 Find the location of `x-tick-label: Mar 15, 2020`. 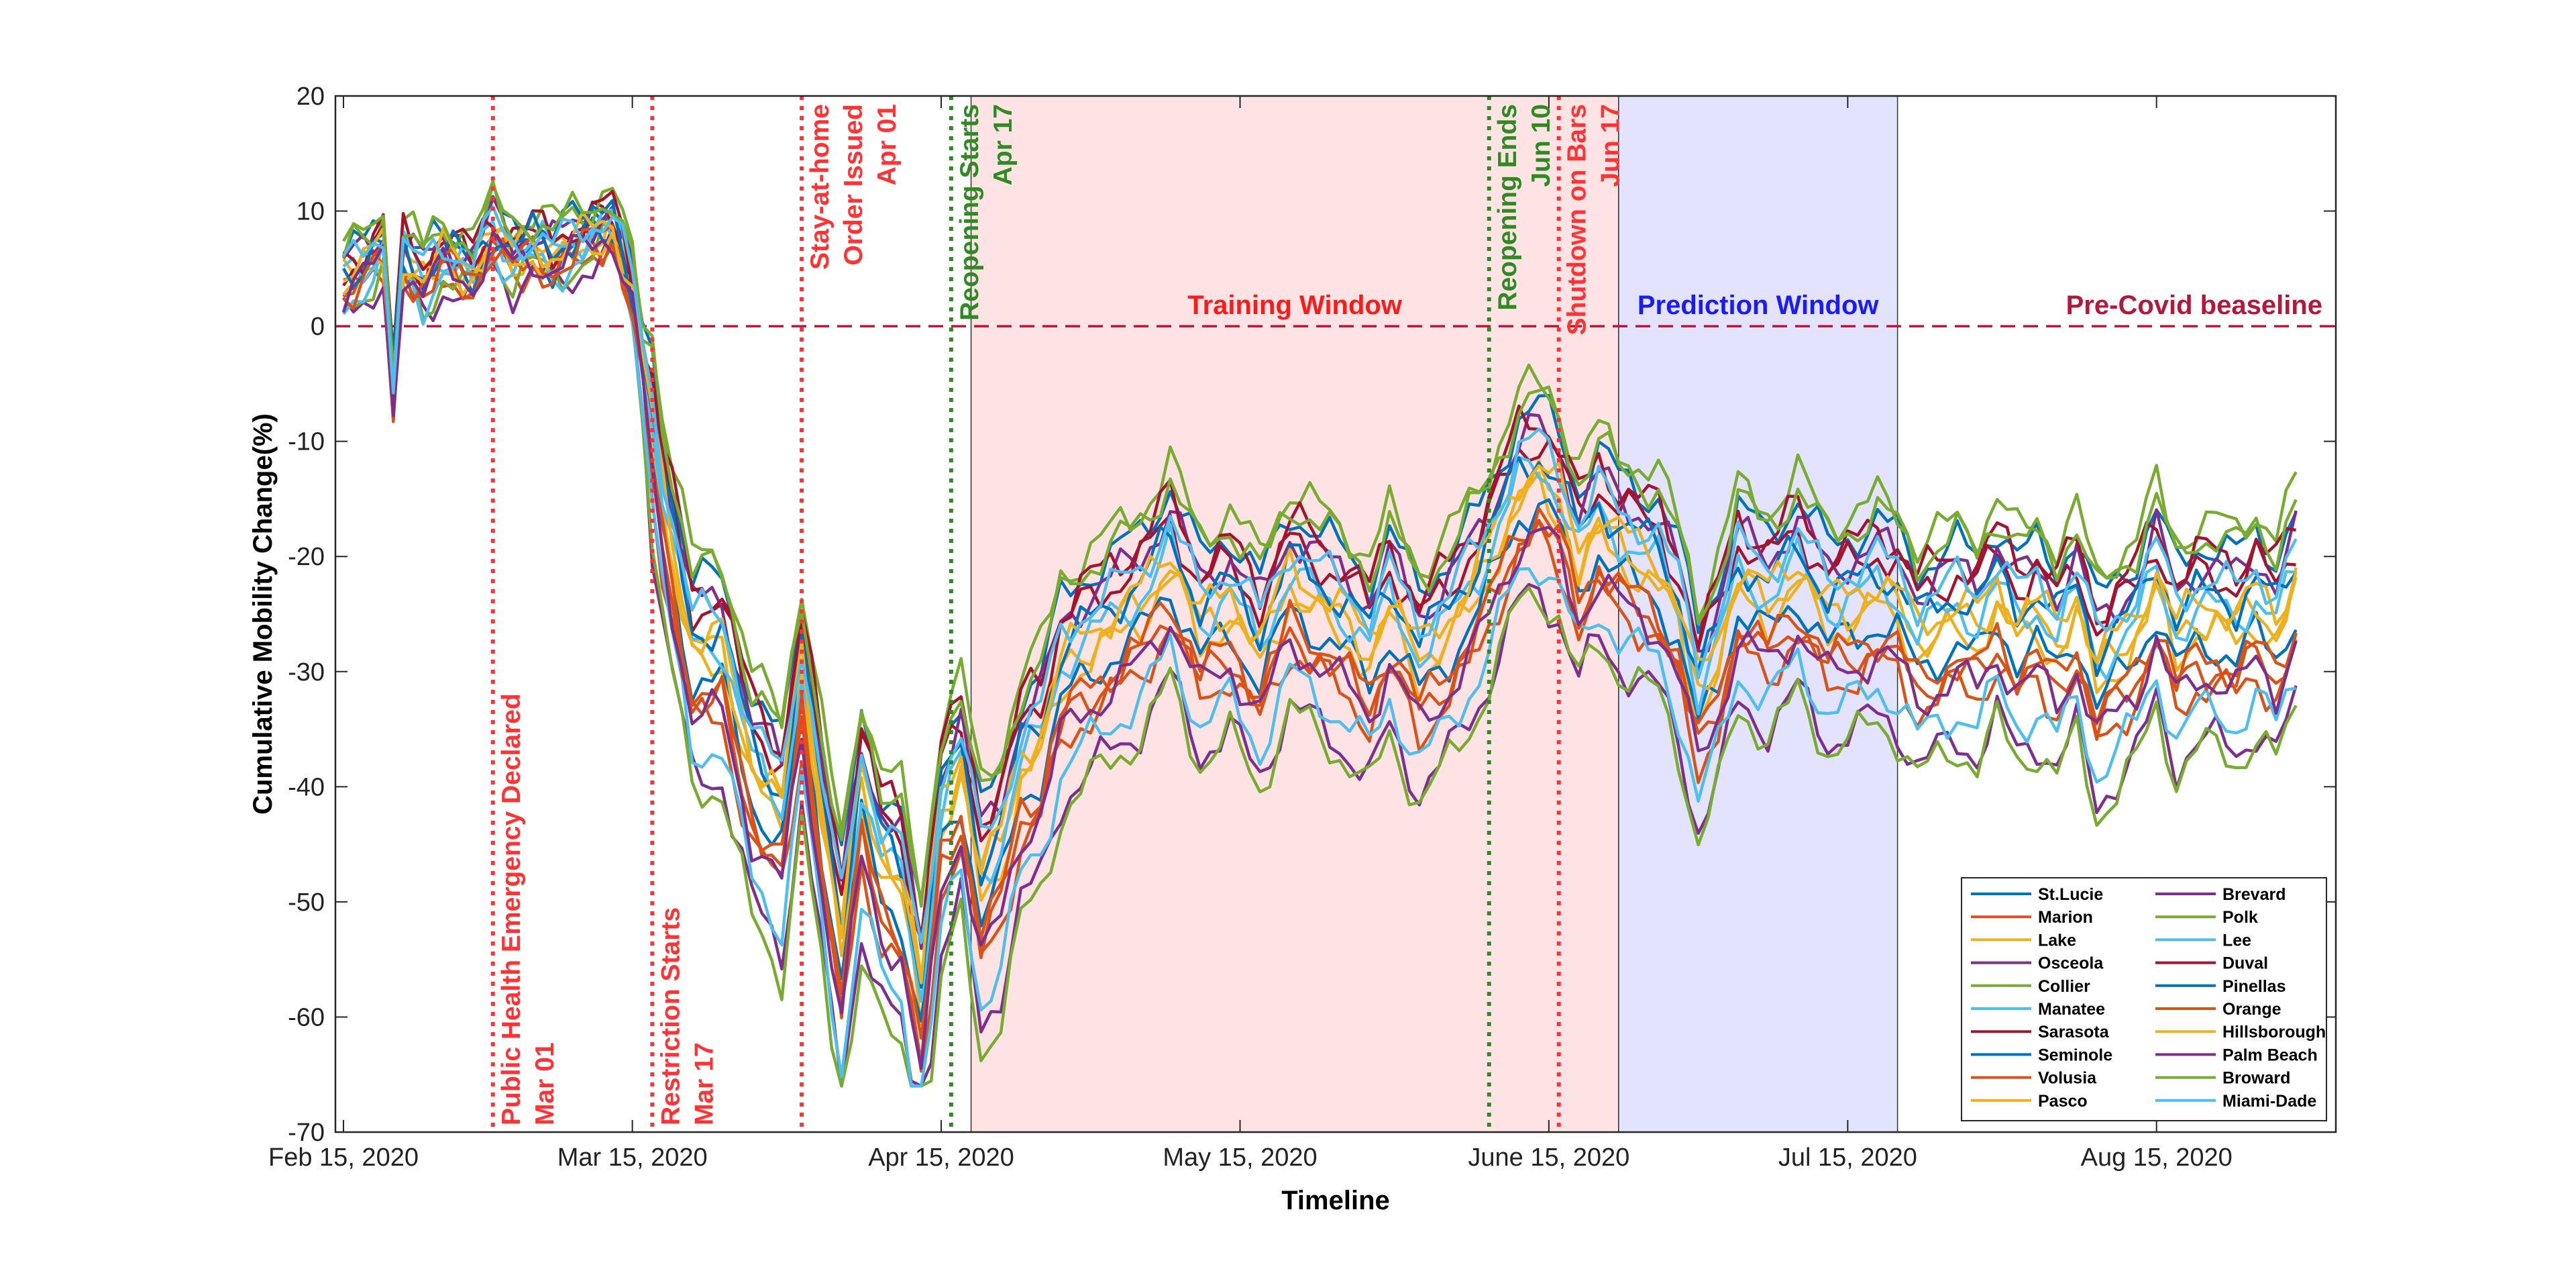

x-tick-label: Mar 15, 2020 is located at coordinates (632, 1158).